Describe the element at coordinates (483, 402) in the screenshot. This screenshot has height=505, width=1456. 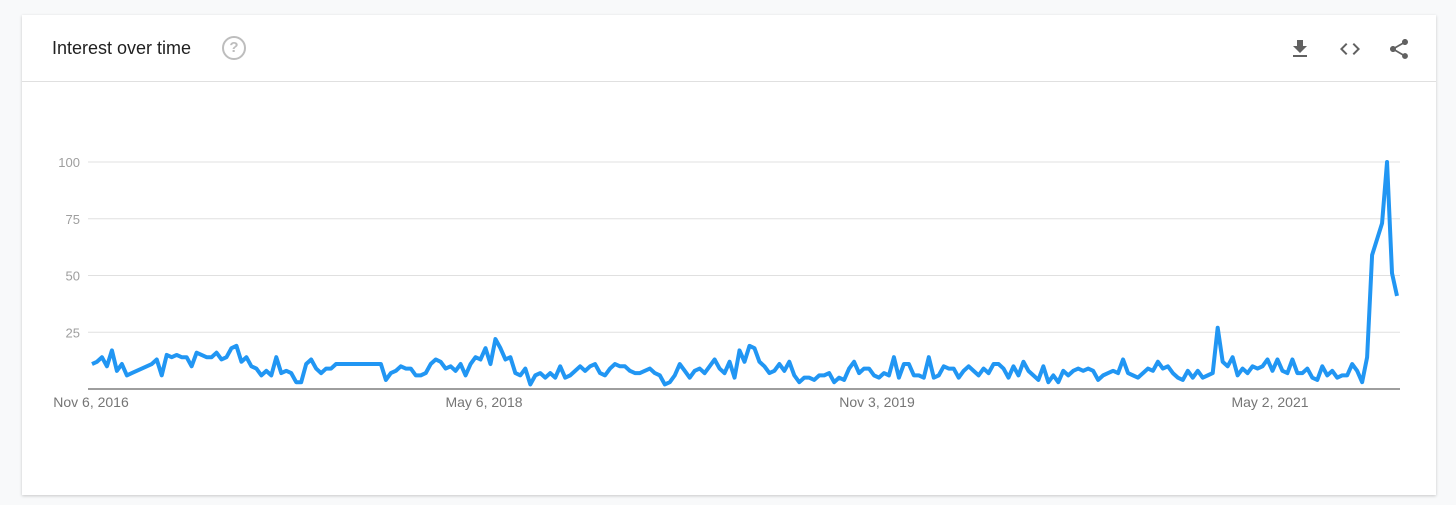
I see `x-tick-label: May 6, 2018` at that location.